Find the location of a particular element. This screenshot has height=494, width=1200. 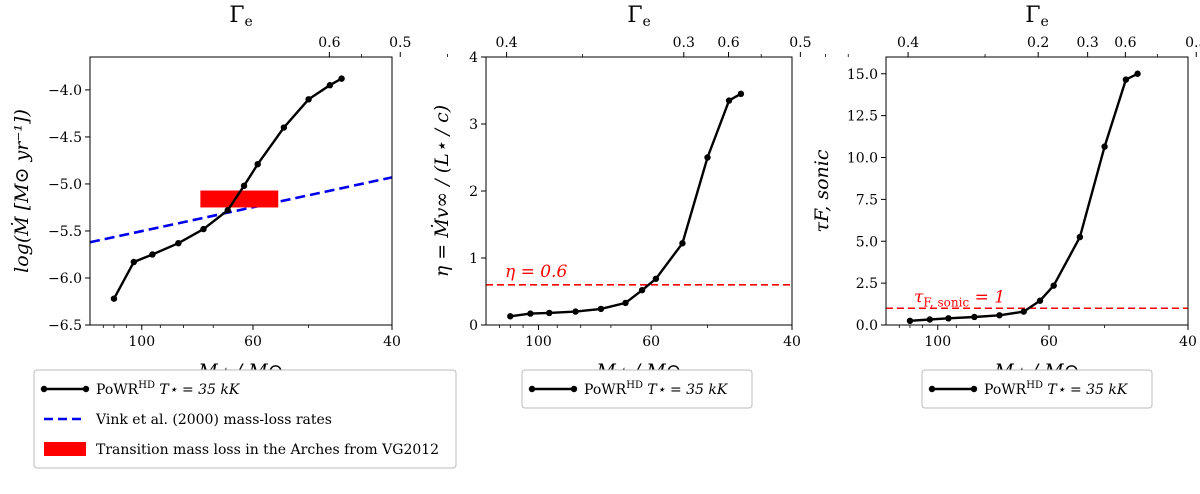

y-axis-label: τF, sonic is located at coordinates (822, 190).